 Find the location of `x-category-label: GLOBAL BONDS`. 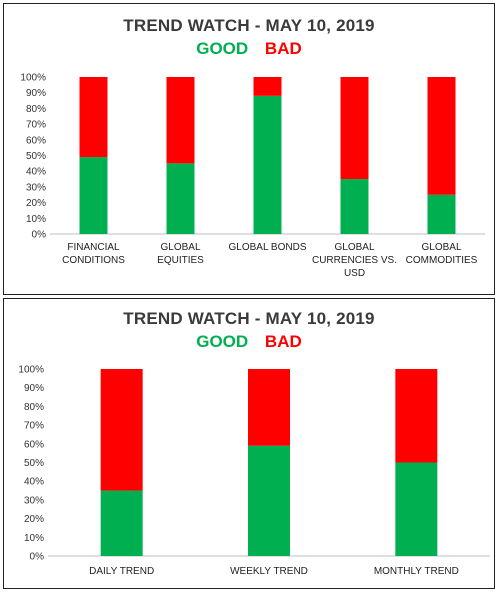

x-category-label: GLOBAL BONDS is located at coordinates (268, 247).